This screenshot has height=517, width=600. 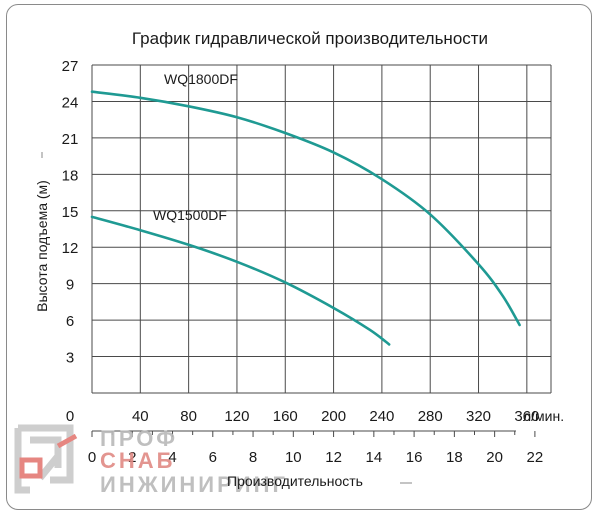 I want to click on series-line-wq1500df, so click(x=240, y=280).